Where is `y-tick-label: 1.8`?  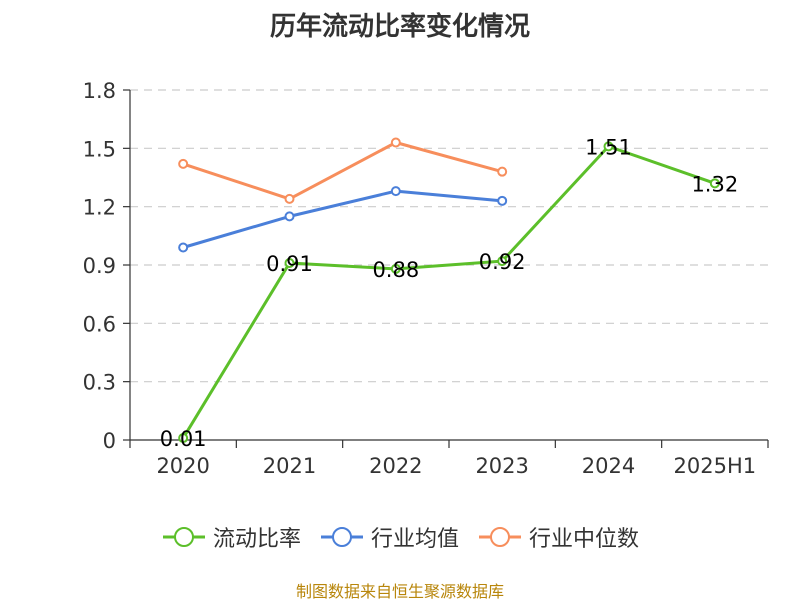
y-tick-label: 1.8 is located at coordinates (99, 91).